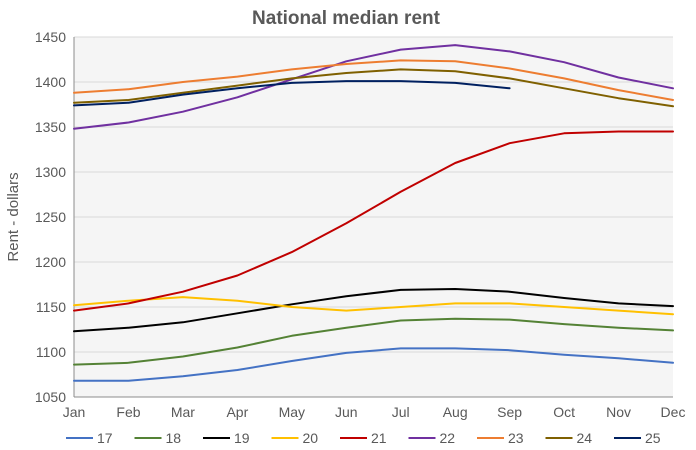 Image resolution: width=696 pixels, height=450 pixels. I want to click on x-tick-label: Jun, so click(346, 412).